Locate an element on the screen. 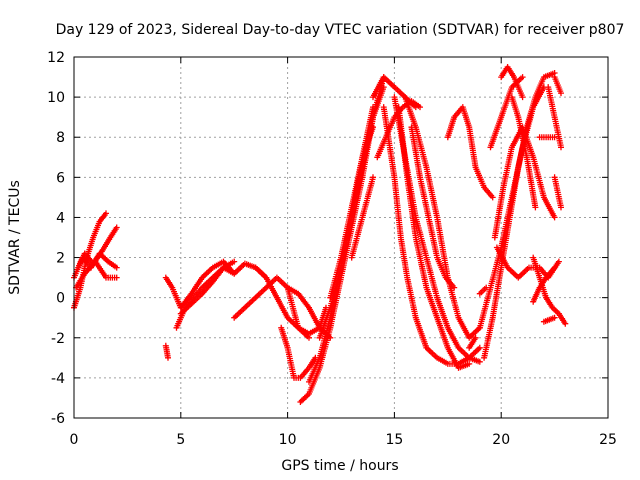 This screenshot has width=640, height=480. y-tick-label: 4 is located at coordinates (60, 218).